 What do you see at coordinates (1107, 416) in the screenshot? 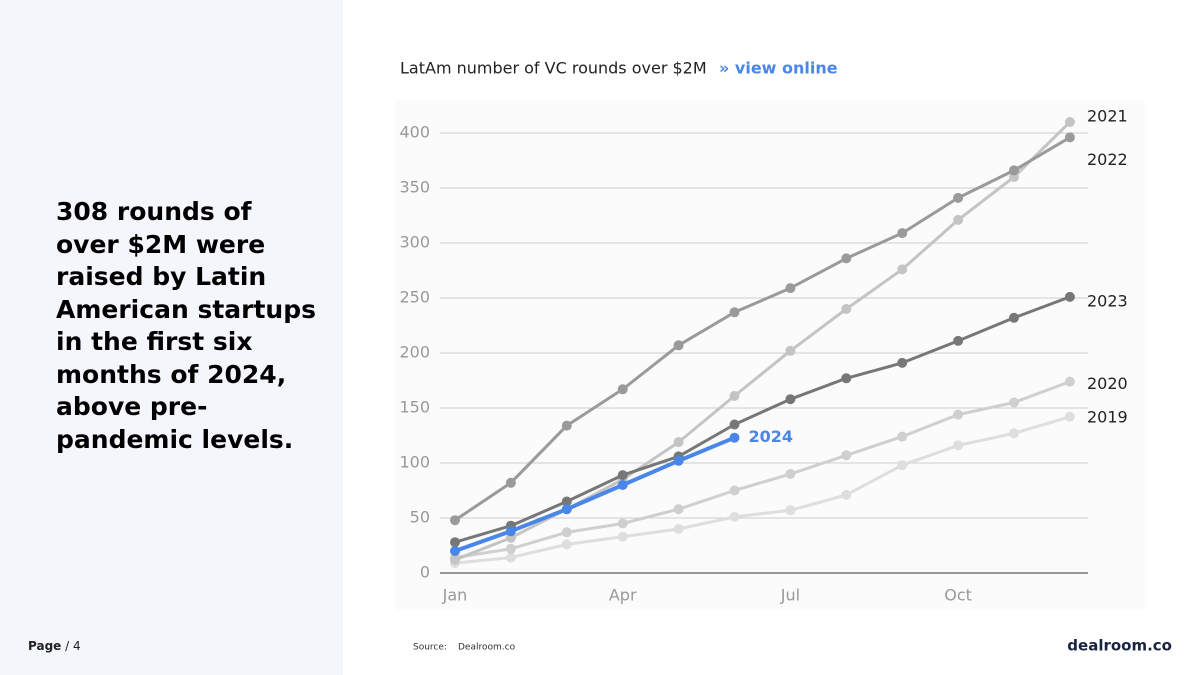
I see `series-label: 2019` at bounding box center [1107, 416].